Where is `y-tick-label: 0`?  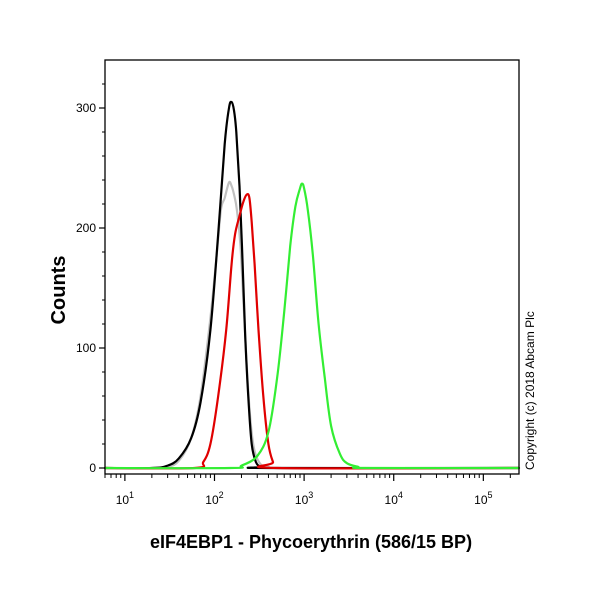
y-tick-label: 0 is located at coordinates (92, 468).